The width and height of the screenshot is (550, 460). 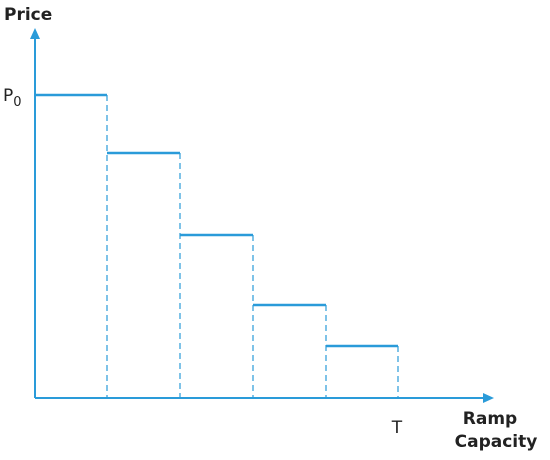 I want to click on y-axis-arrow, so click(x=35, y=33).